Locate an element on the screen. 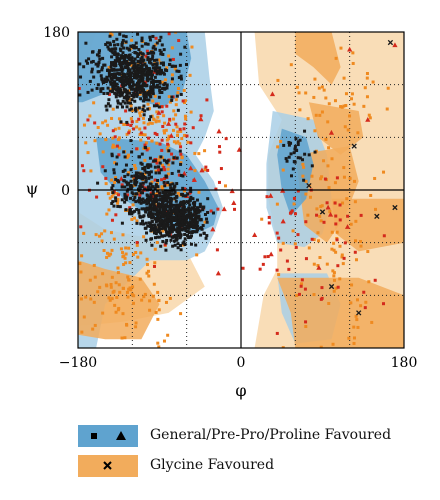 This screenshot has width=440, height=500. legend-swatch-general is located at coordinates (108, 436).